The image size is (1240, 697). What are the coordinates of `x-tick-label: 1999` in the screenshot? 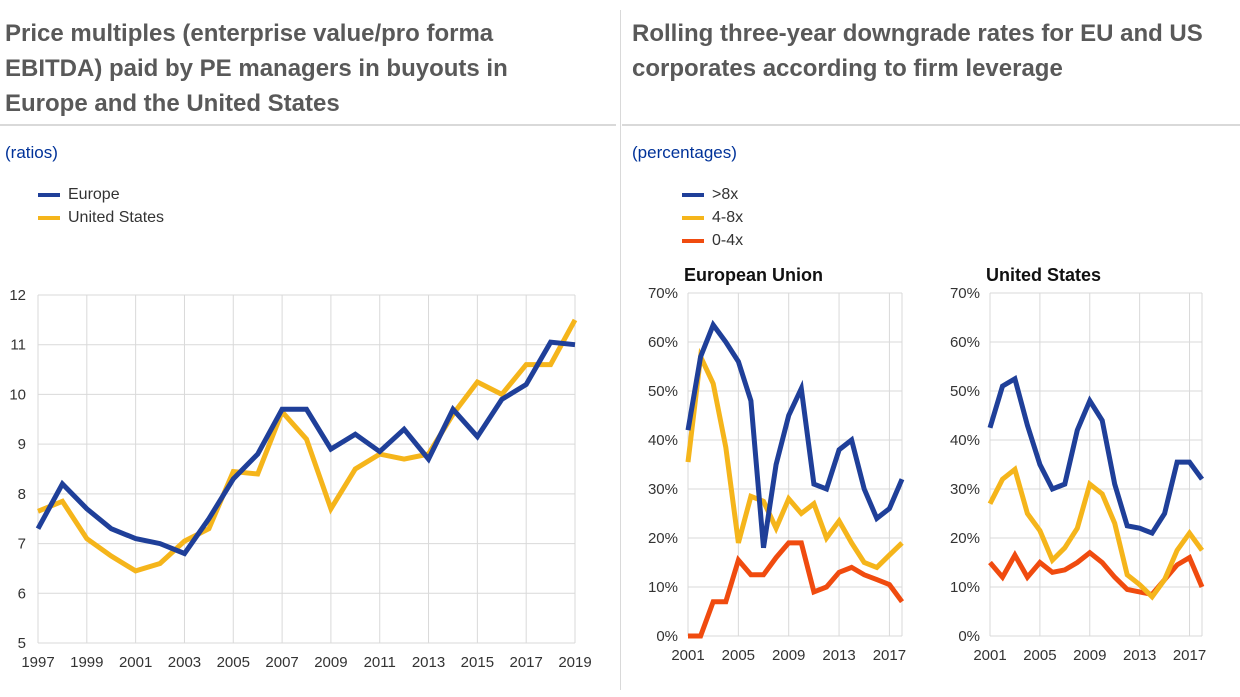 It's located at (86, 662).